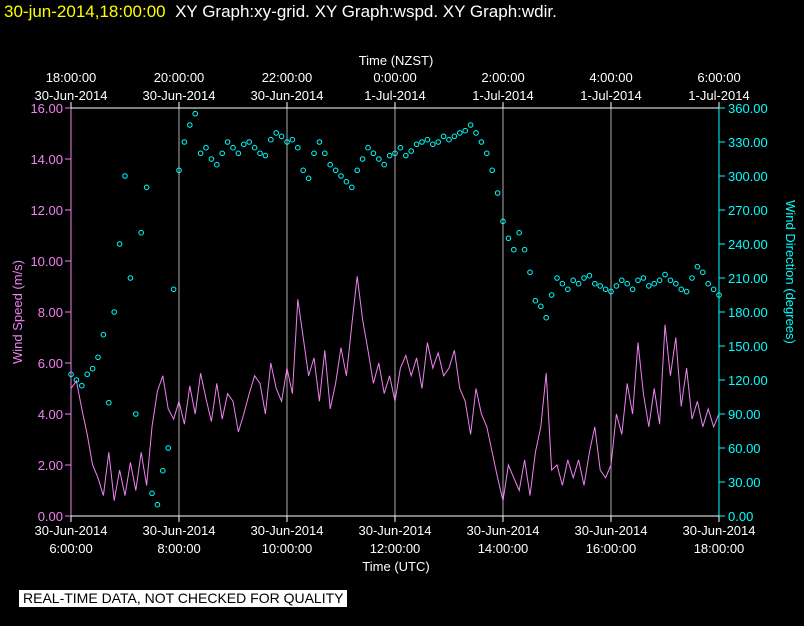 This screenshot has height=626, width=804. What do you see at coordinates (394, 77) in the screenshot?
I see `top-tick-time: 0:00:00` at bounding box center [394, 77].